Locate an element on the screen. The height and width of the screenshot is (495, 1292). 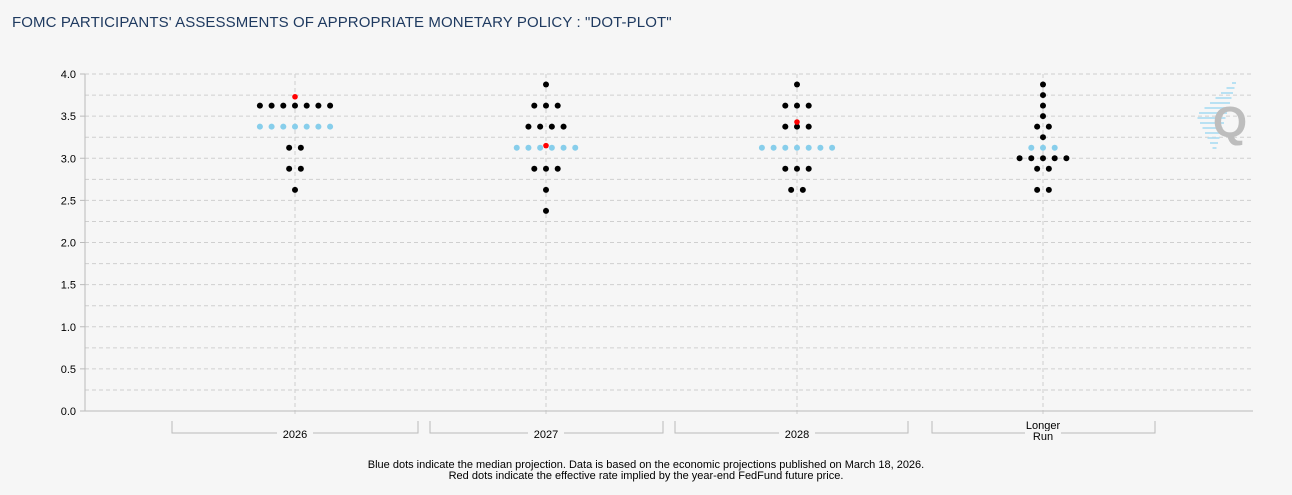
category-label: Run is located at coordinates (1043, 437).